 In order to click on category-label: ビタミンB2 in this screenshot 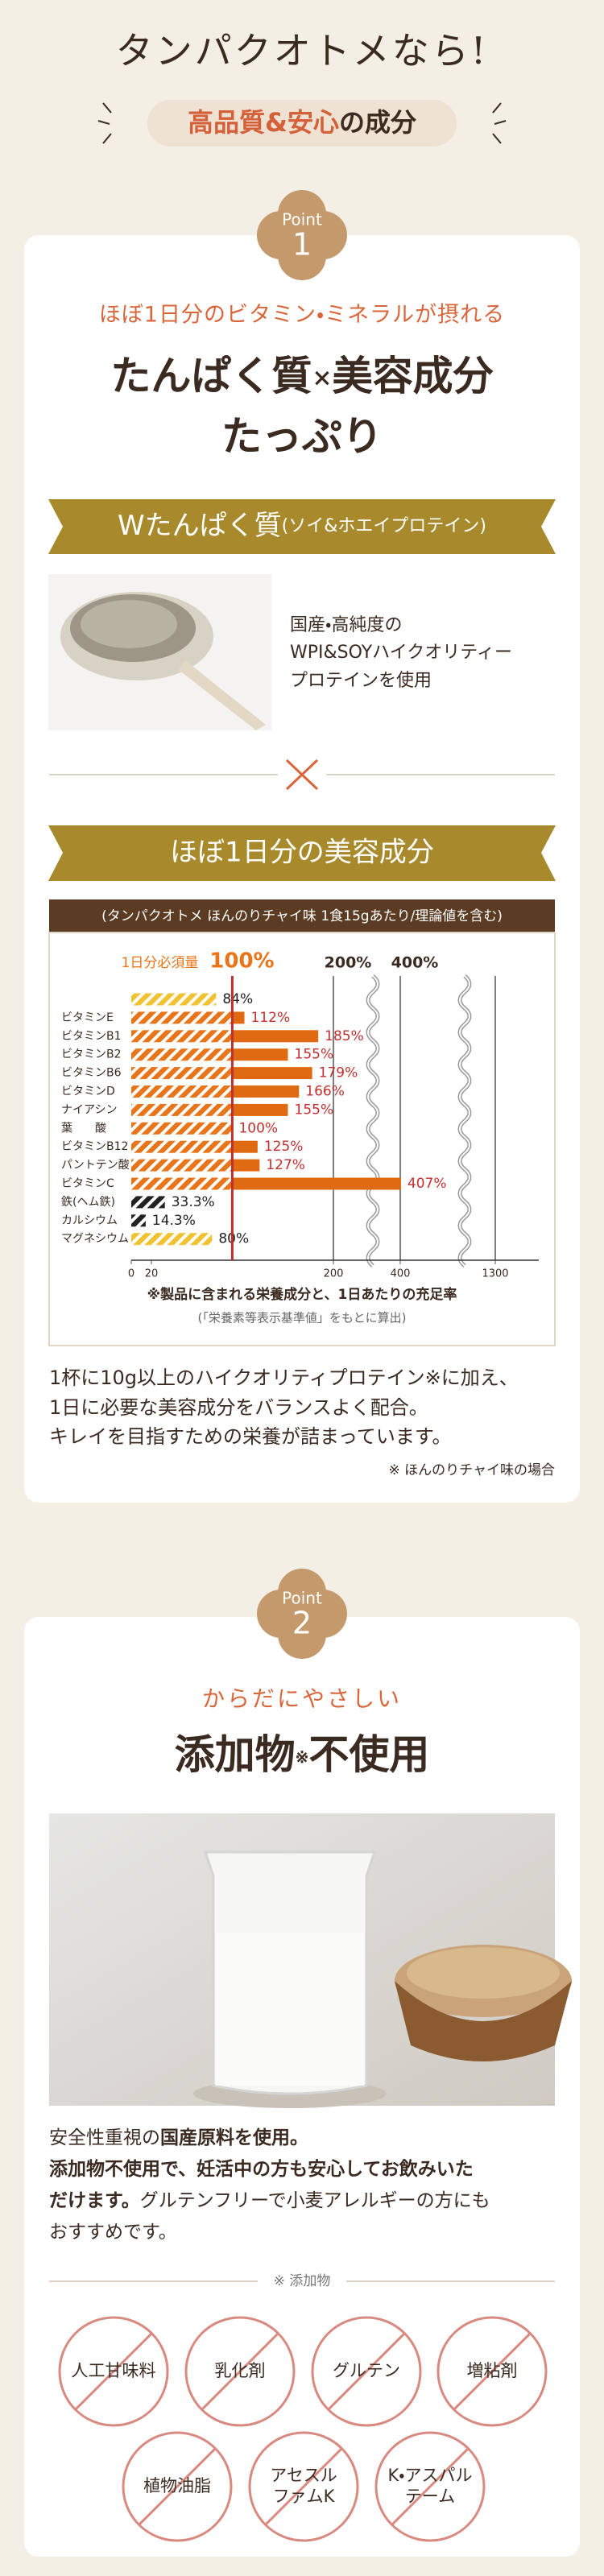, I will do `click(91, 1055)`.